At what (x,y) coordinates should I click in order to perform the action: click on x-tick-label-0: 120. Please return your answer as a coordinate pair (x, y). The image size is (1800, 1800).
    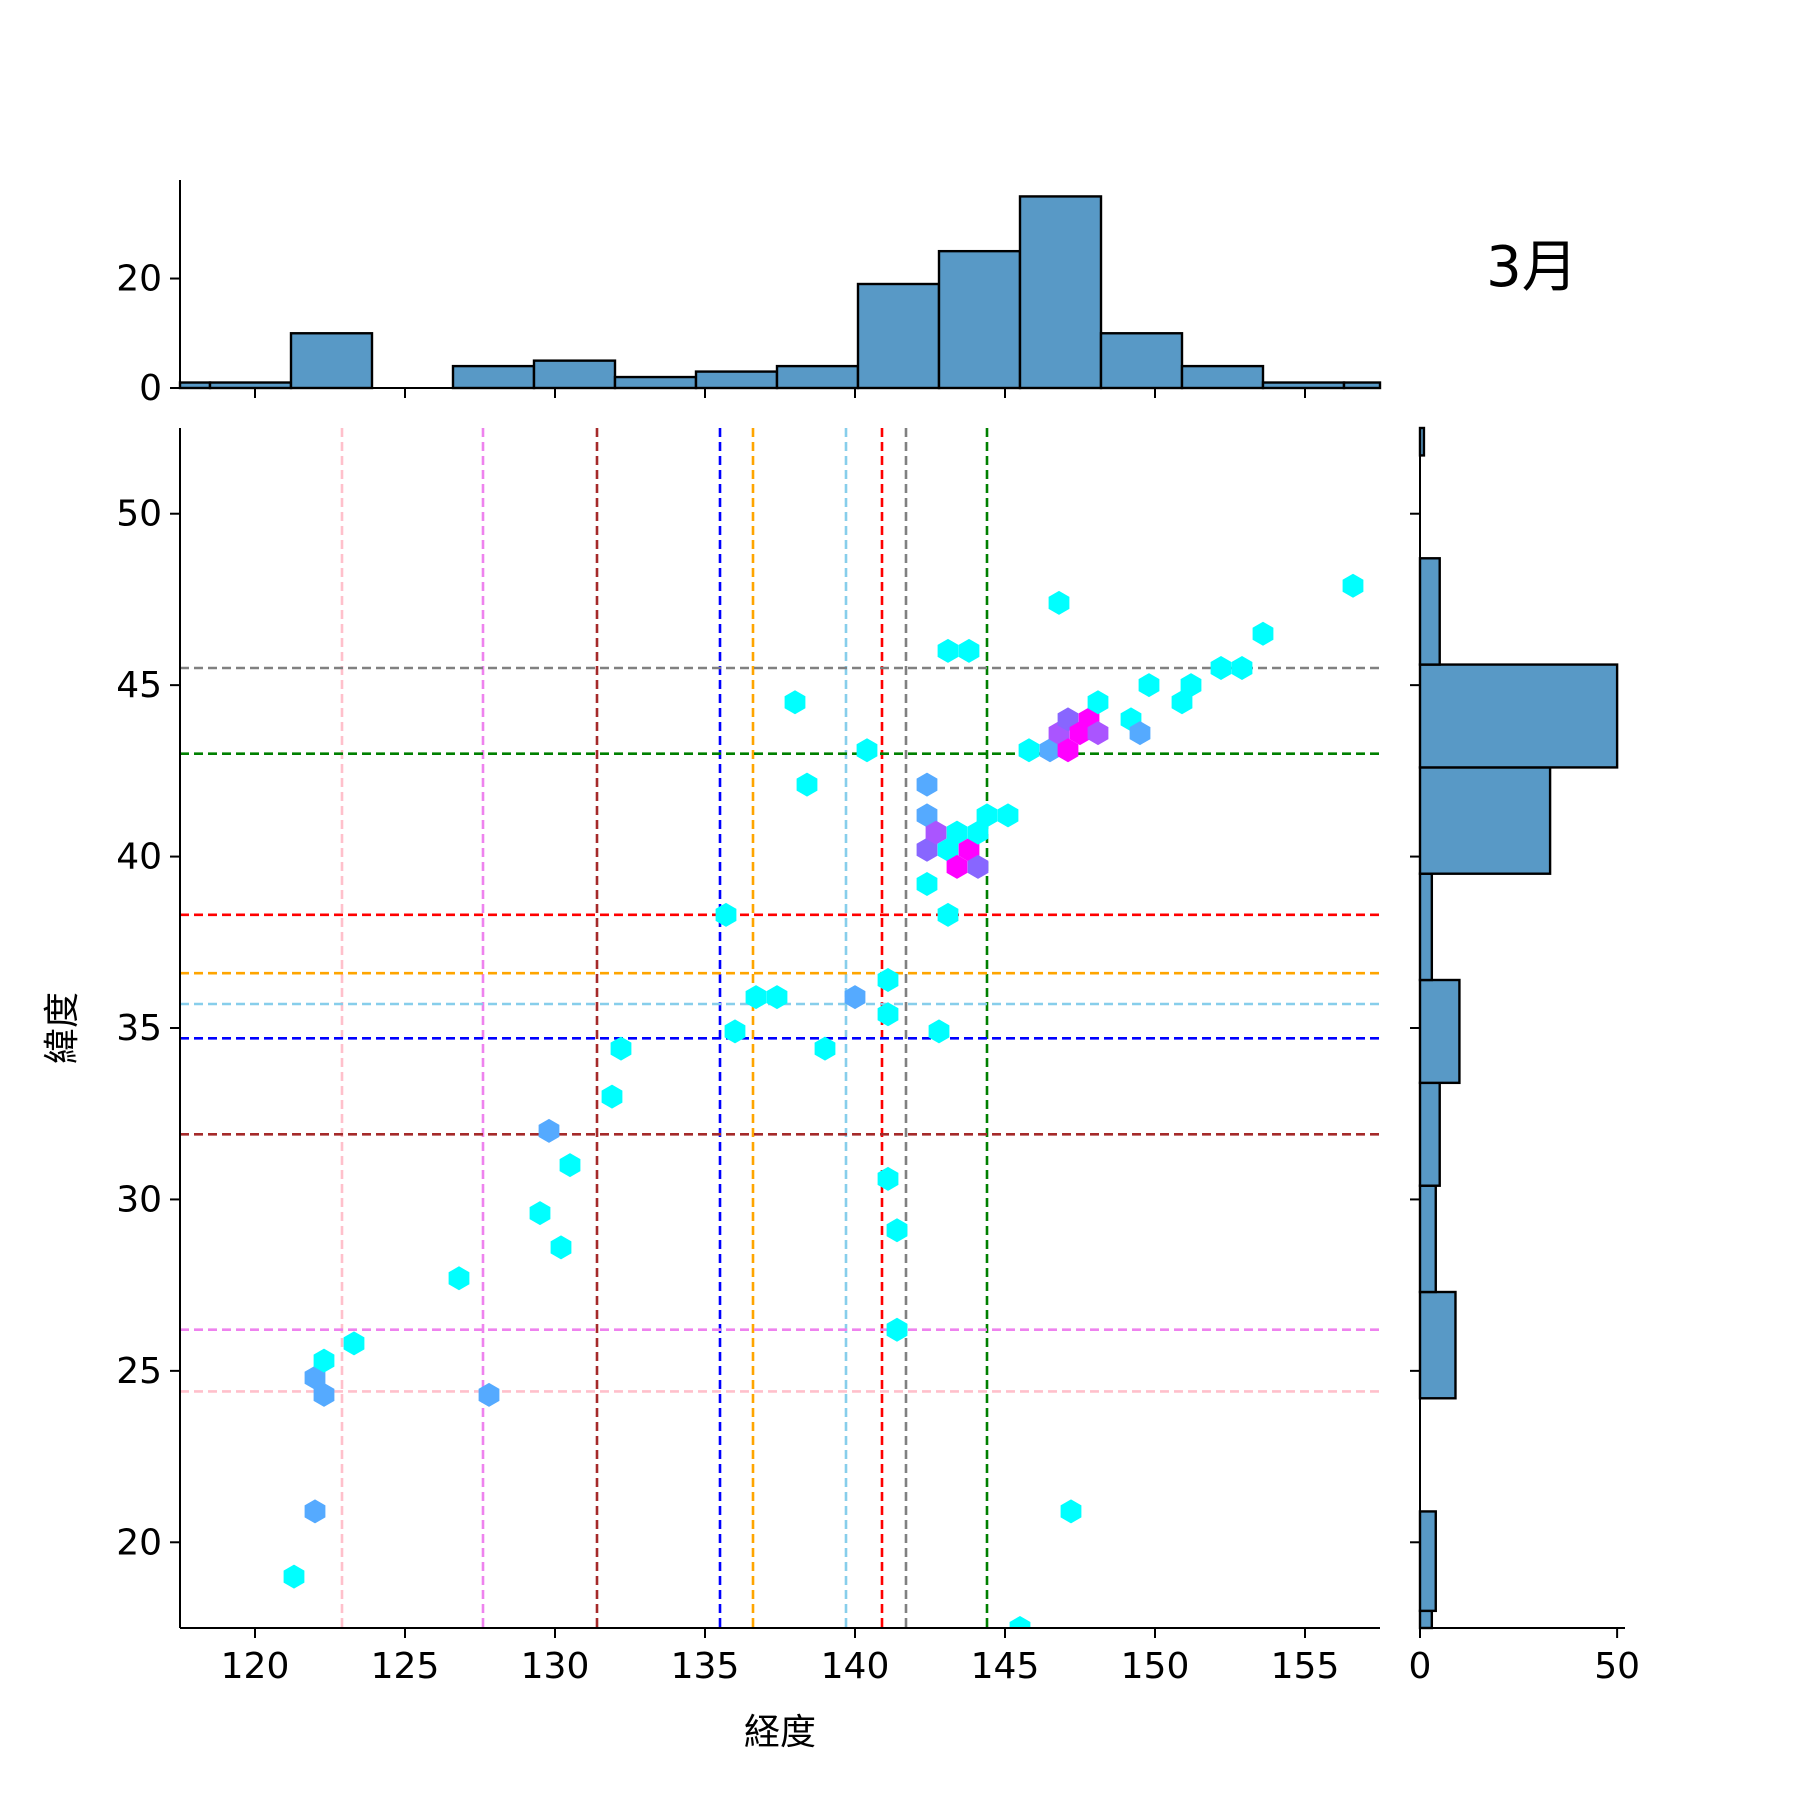
    Looking at the image, I should click on (255, 1666).